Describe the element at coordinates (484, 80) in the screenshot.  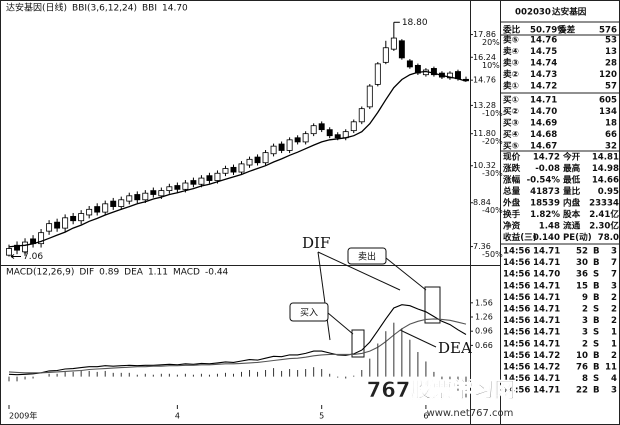
I see `y-tick-label: 14.76` at that location.